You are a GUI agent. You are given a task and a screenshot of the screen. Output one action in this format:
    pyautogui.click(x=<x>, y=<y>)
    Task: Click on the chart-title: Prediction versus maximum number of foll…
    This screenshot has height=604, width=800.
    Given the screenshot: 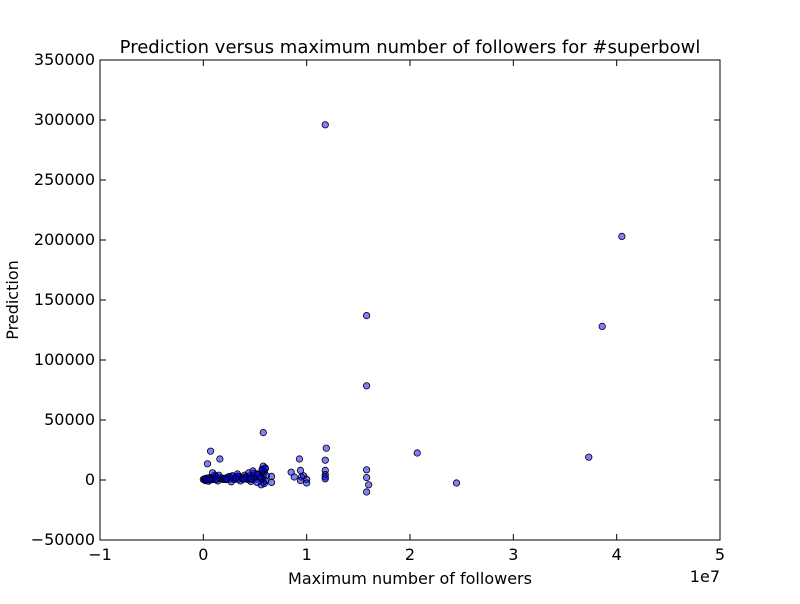 What is the action you would take?
    pyautogui.click(x=410, y=47)
    